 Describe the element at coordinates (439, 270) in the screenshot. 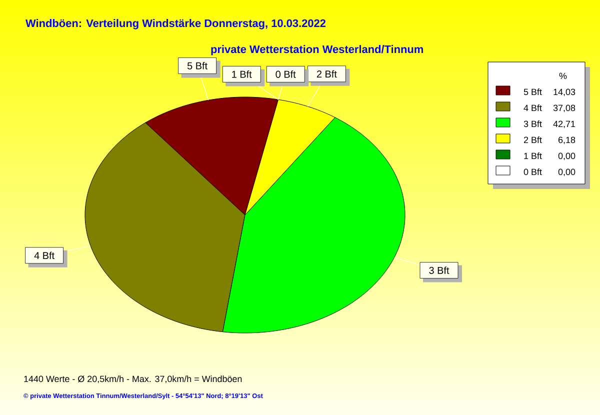

I see `slice-label: 3 Bft` at that location.